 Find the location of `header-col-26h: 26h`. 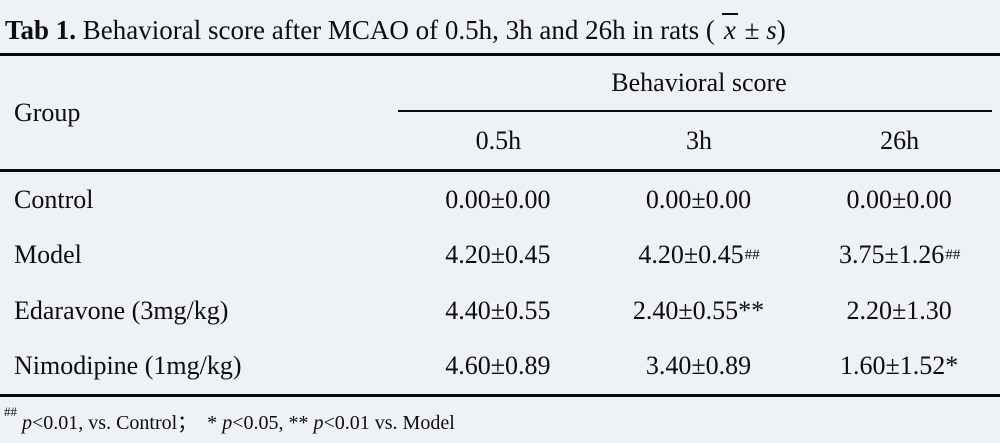

header-col-26h: 26h is located at coordinates (900, 140).